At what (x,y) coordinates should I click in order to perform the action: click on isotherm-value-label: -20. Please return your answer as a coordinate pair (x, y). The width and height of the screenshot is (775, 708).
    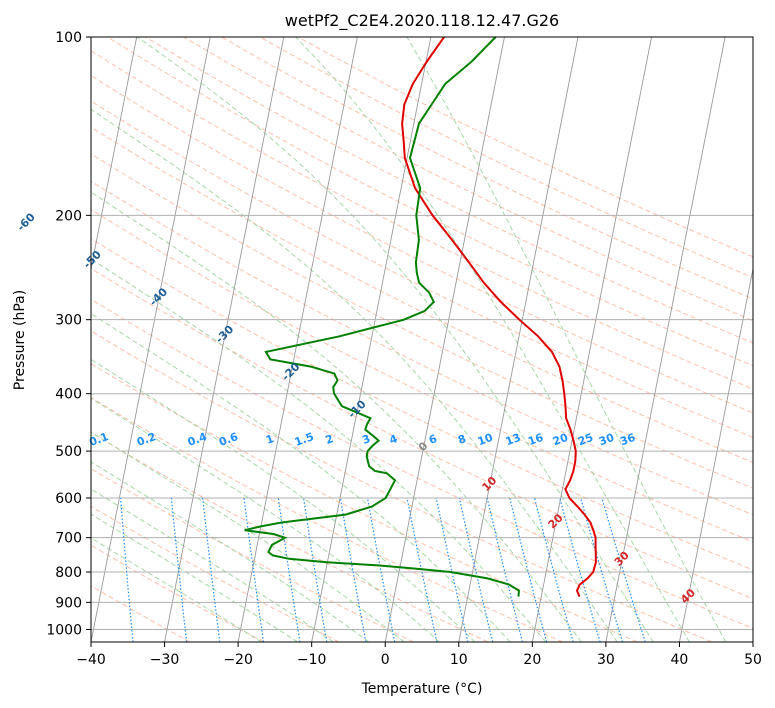
    Looking at the image, I should click on (290, 371).